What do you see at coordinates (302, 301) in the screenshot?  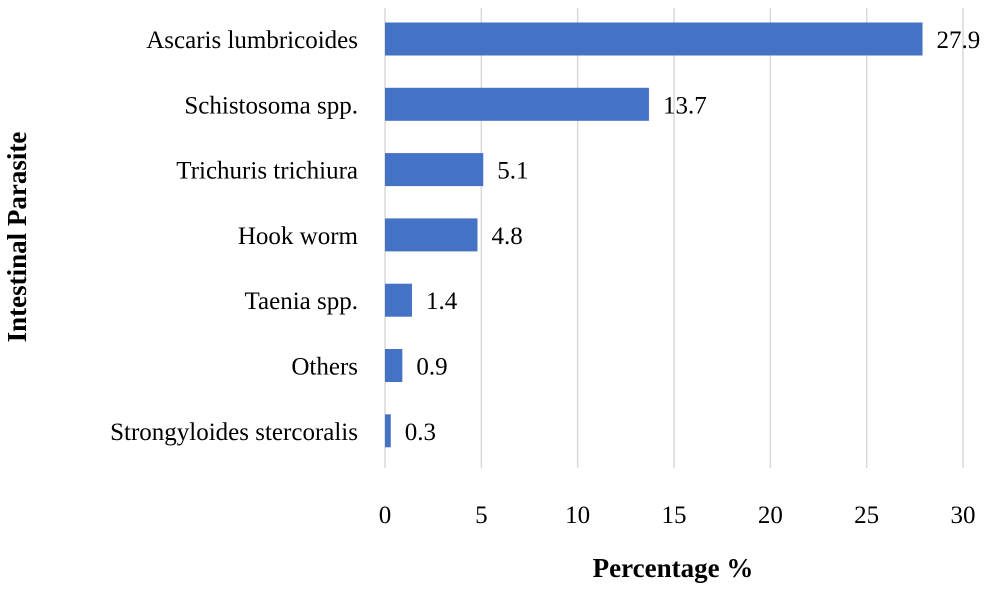 I see `category-label: Taenia spp.` at bounding box center [302, 301].